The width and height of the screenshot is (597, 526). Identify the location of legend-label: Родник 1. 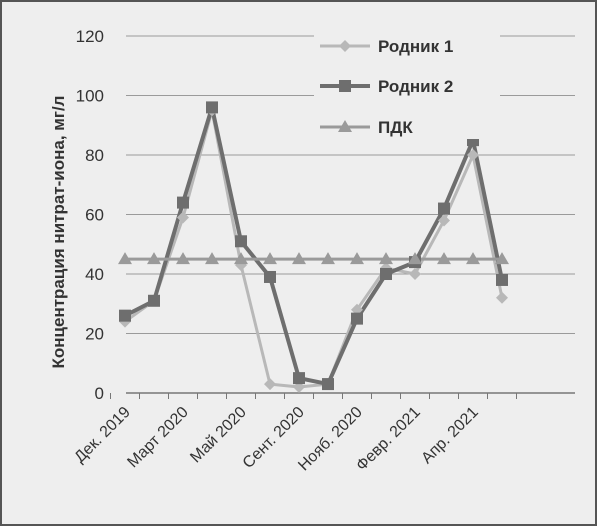
(415, 46).